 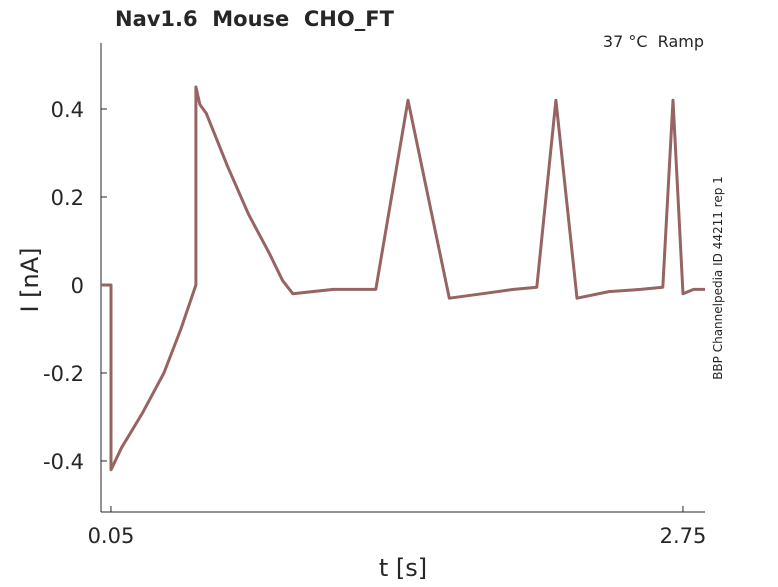 What do you see at coordinates (255, 19) in the screenshot?
I see `chart-title: Nav1.6 Mouse CHO_FT` at bounding box center [255, 19].